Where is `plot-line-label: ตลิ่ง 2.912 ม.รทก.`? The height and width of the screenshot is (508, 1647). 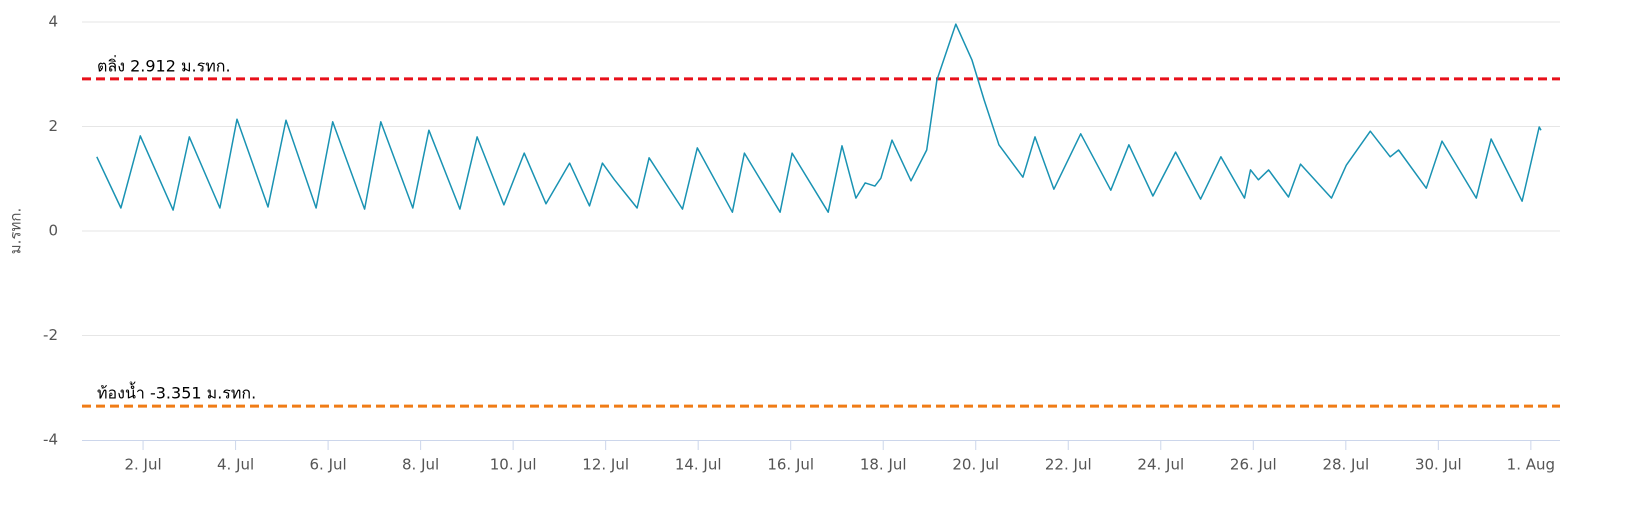 plot-line-label: ตลิ่ง 2.912 ม.รทก. is located at coordinates (164, 64).